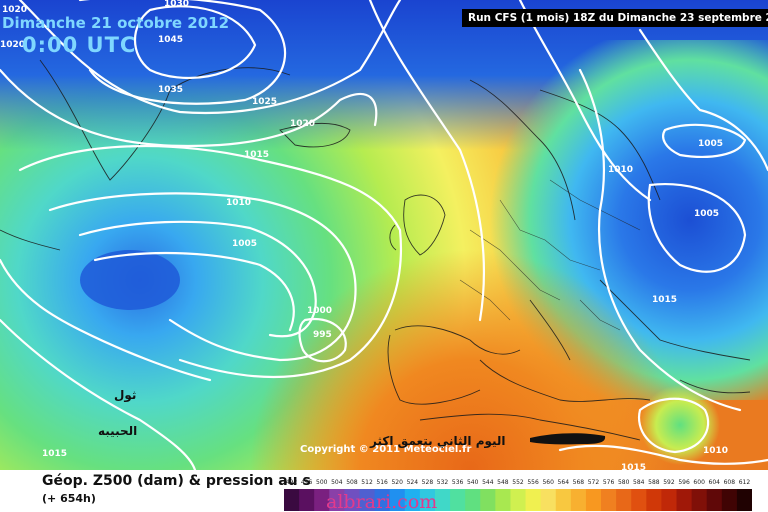  What do you see at coordinates (488, 482) in the screenshot?
I see `scale-label: 544` at bounding box center [488, 482].